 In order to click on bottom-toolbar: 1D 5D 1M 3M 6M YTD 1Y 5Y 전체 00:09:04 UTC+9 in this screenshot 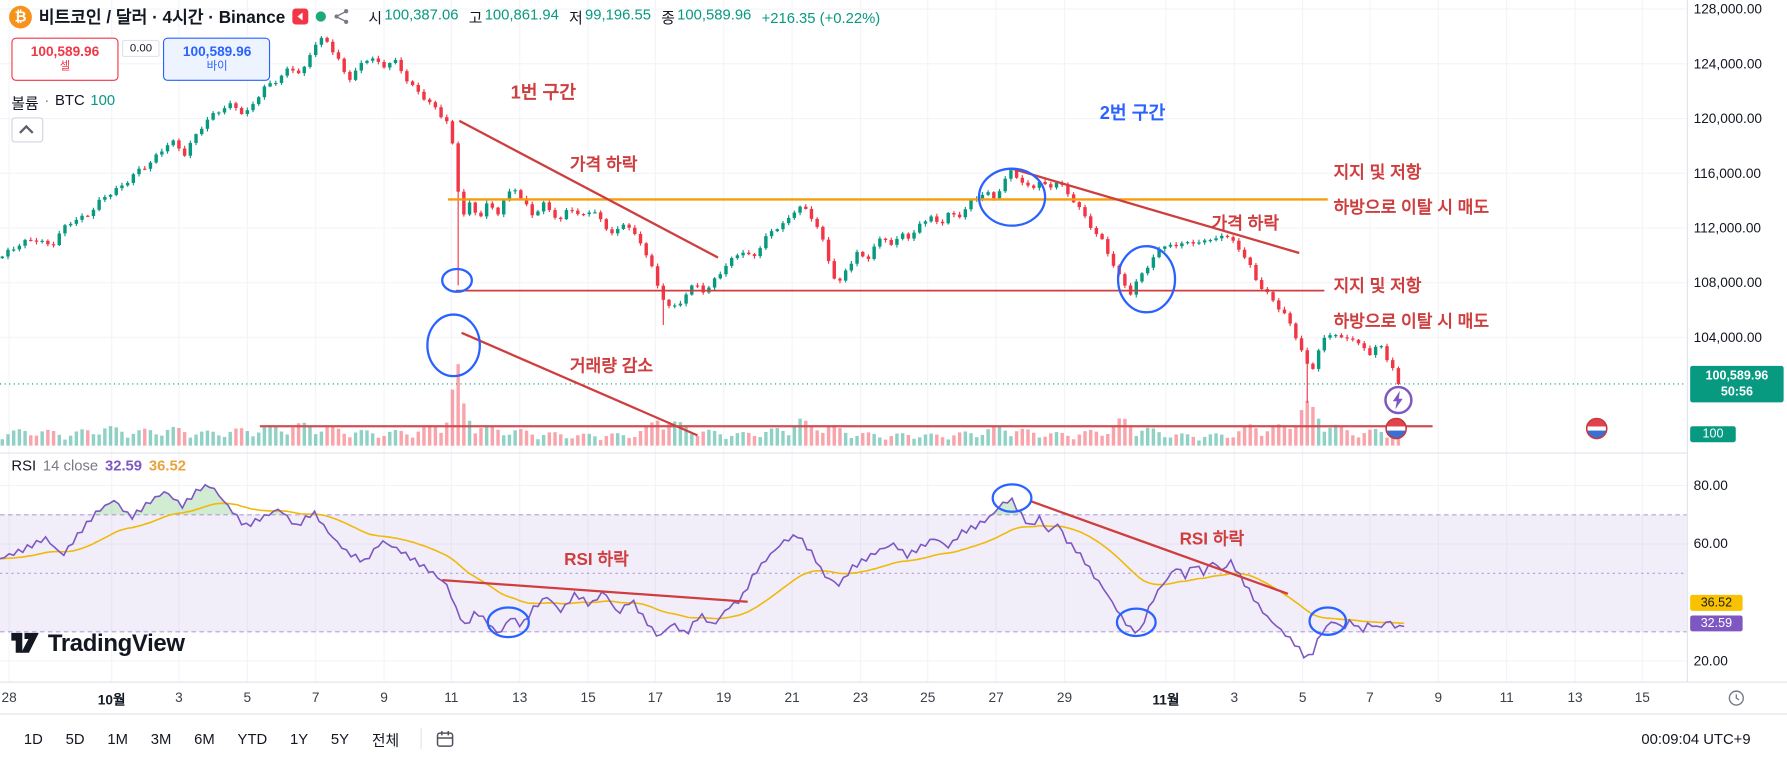, I will do `click(893, 737)`.